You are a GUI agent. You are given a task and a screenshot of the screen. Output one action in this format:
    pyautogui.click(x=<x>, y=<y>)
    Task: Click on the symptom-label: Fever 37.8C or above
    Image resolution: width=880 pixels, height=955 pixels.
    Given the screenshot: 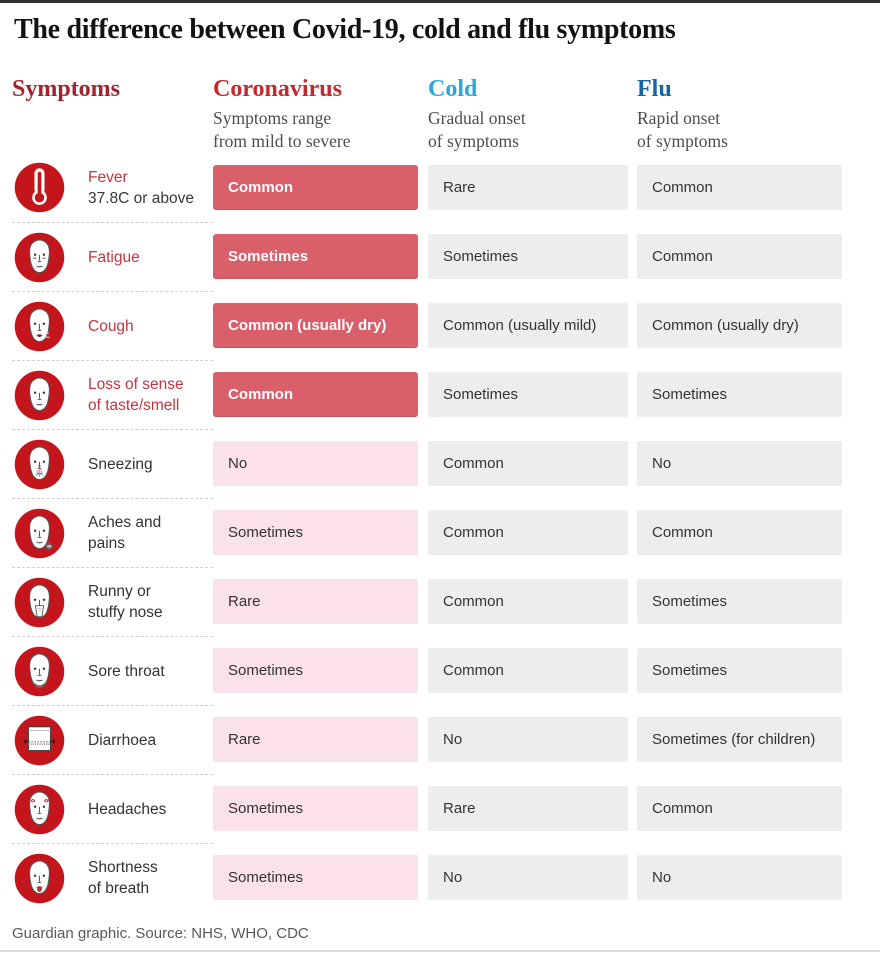 What is the action you would take?
    pyautogui.click(x=141, y=187)
    